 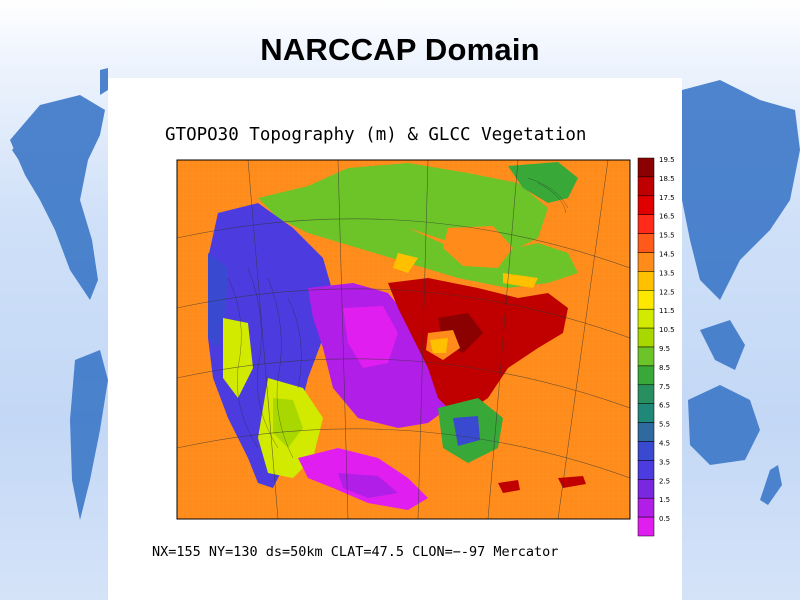 I want to click on colorbar-label: 3.5, so click(x=664, y=462).